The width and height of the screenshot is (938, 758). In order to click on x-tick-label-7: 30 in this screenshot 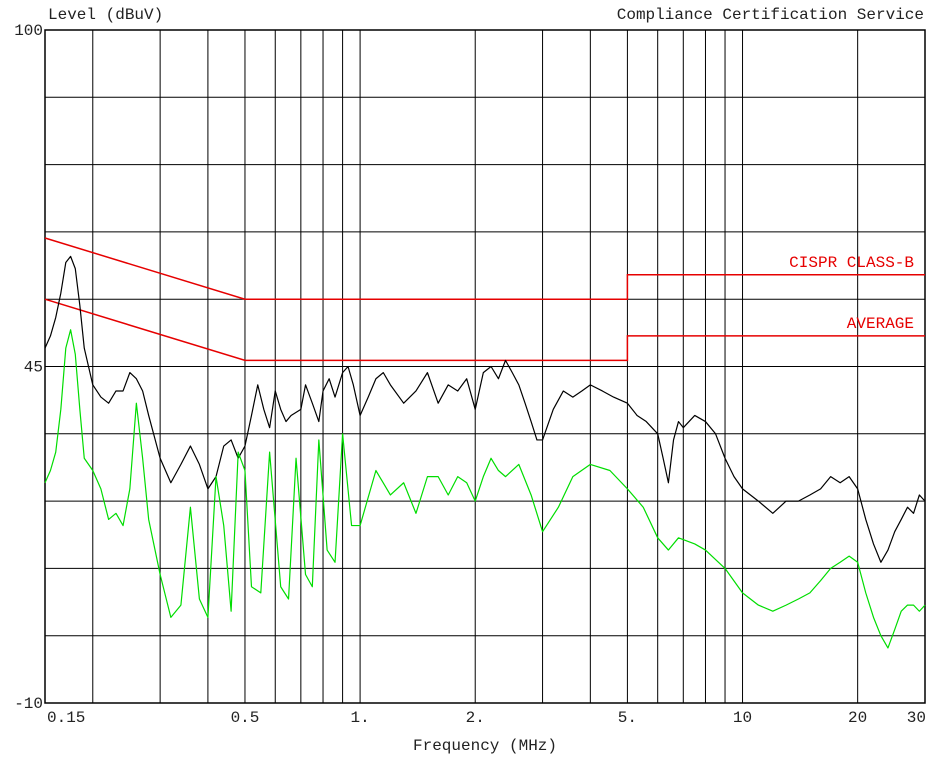, I will do `click(916, 718)`.